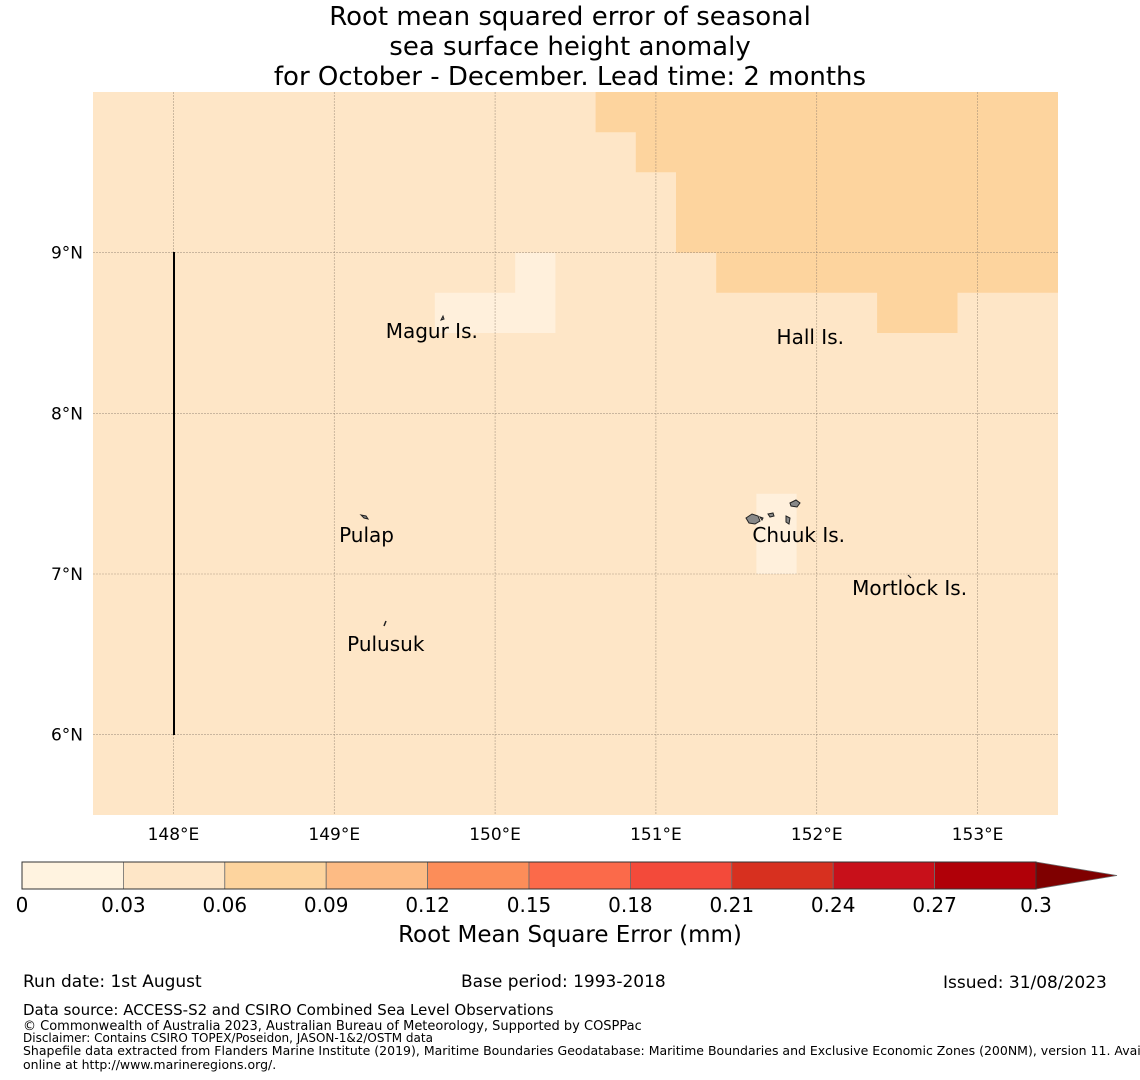 This screenshot has height=1080, width=1140. I want to click on colorbar-boxes, so click(569, 875).